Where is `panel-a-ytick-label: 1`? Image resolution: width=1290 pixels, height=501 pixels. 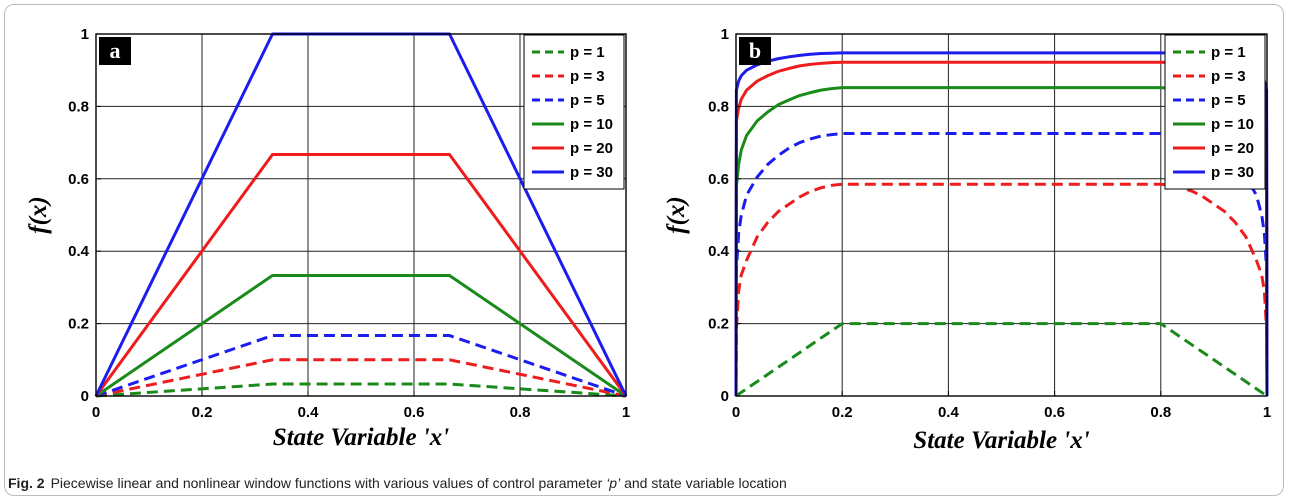 panel-a-ytick-label: 1 is located at coordinates (85, 34).